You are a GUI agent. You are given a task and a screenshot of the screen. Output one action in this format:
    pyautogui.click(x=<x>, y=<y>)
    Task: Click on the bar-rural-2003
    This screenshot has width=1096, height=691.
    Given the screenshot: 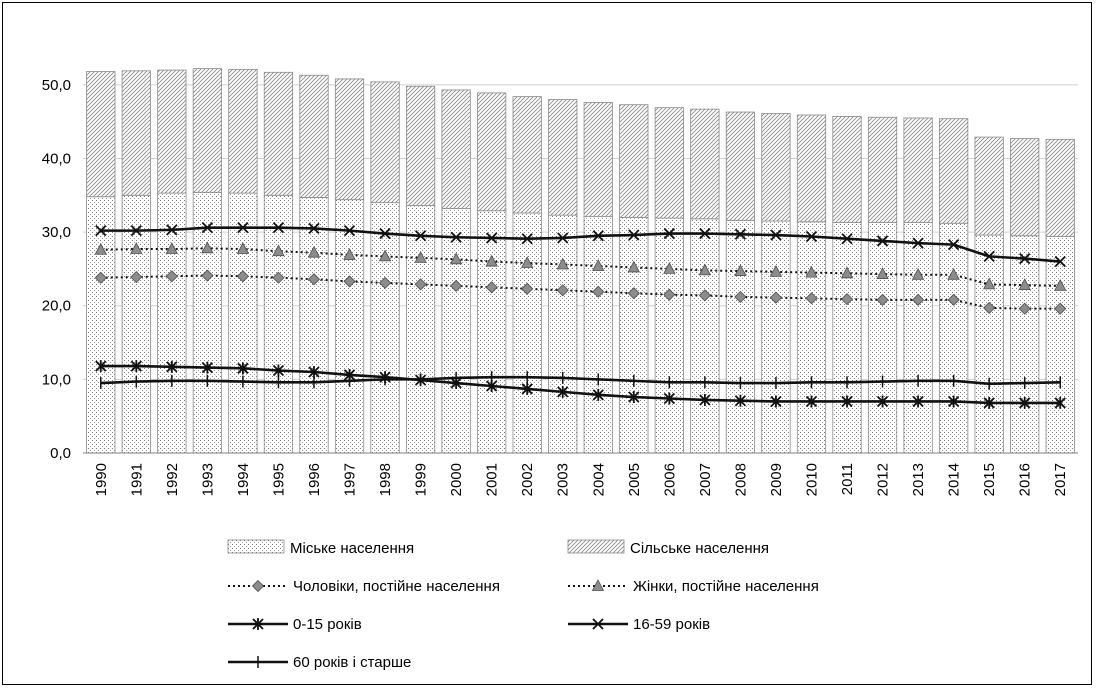 What is the action you would take?
    pyautogui.click(x=563, y=157)
    